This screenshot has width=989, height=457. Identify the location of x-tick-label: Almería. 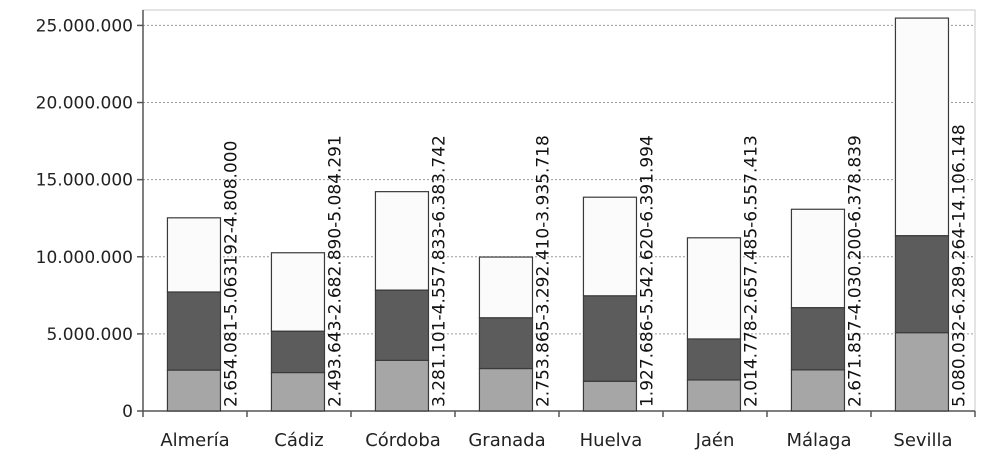
(194, 440).